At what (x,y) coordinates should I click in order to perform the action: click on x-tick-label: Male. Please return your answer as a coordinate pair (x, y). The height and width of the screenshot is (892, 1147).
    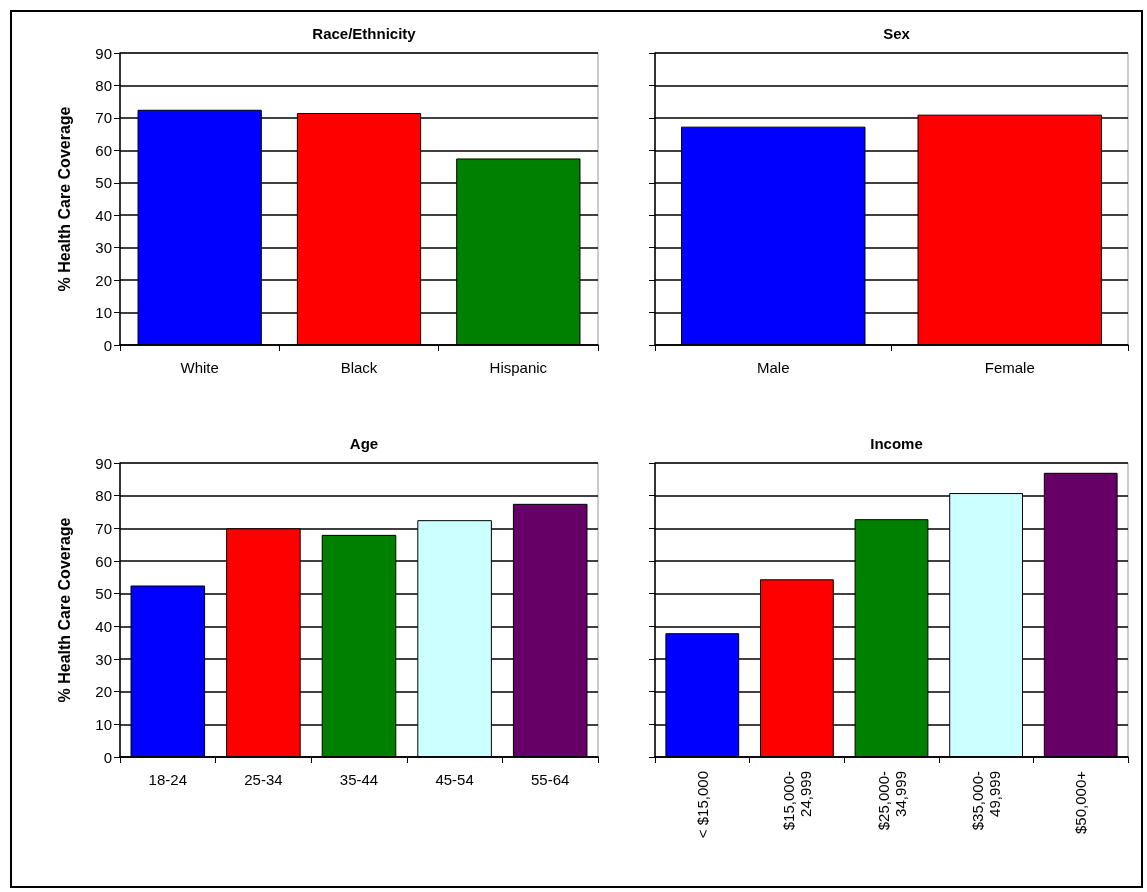
    Looking at the image, I should click on (773, 367).